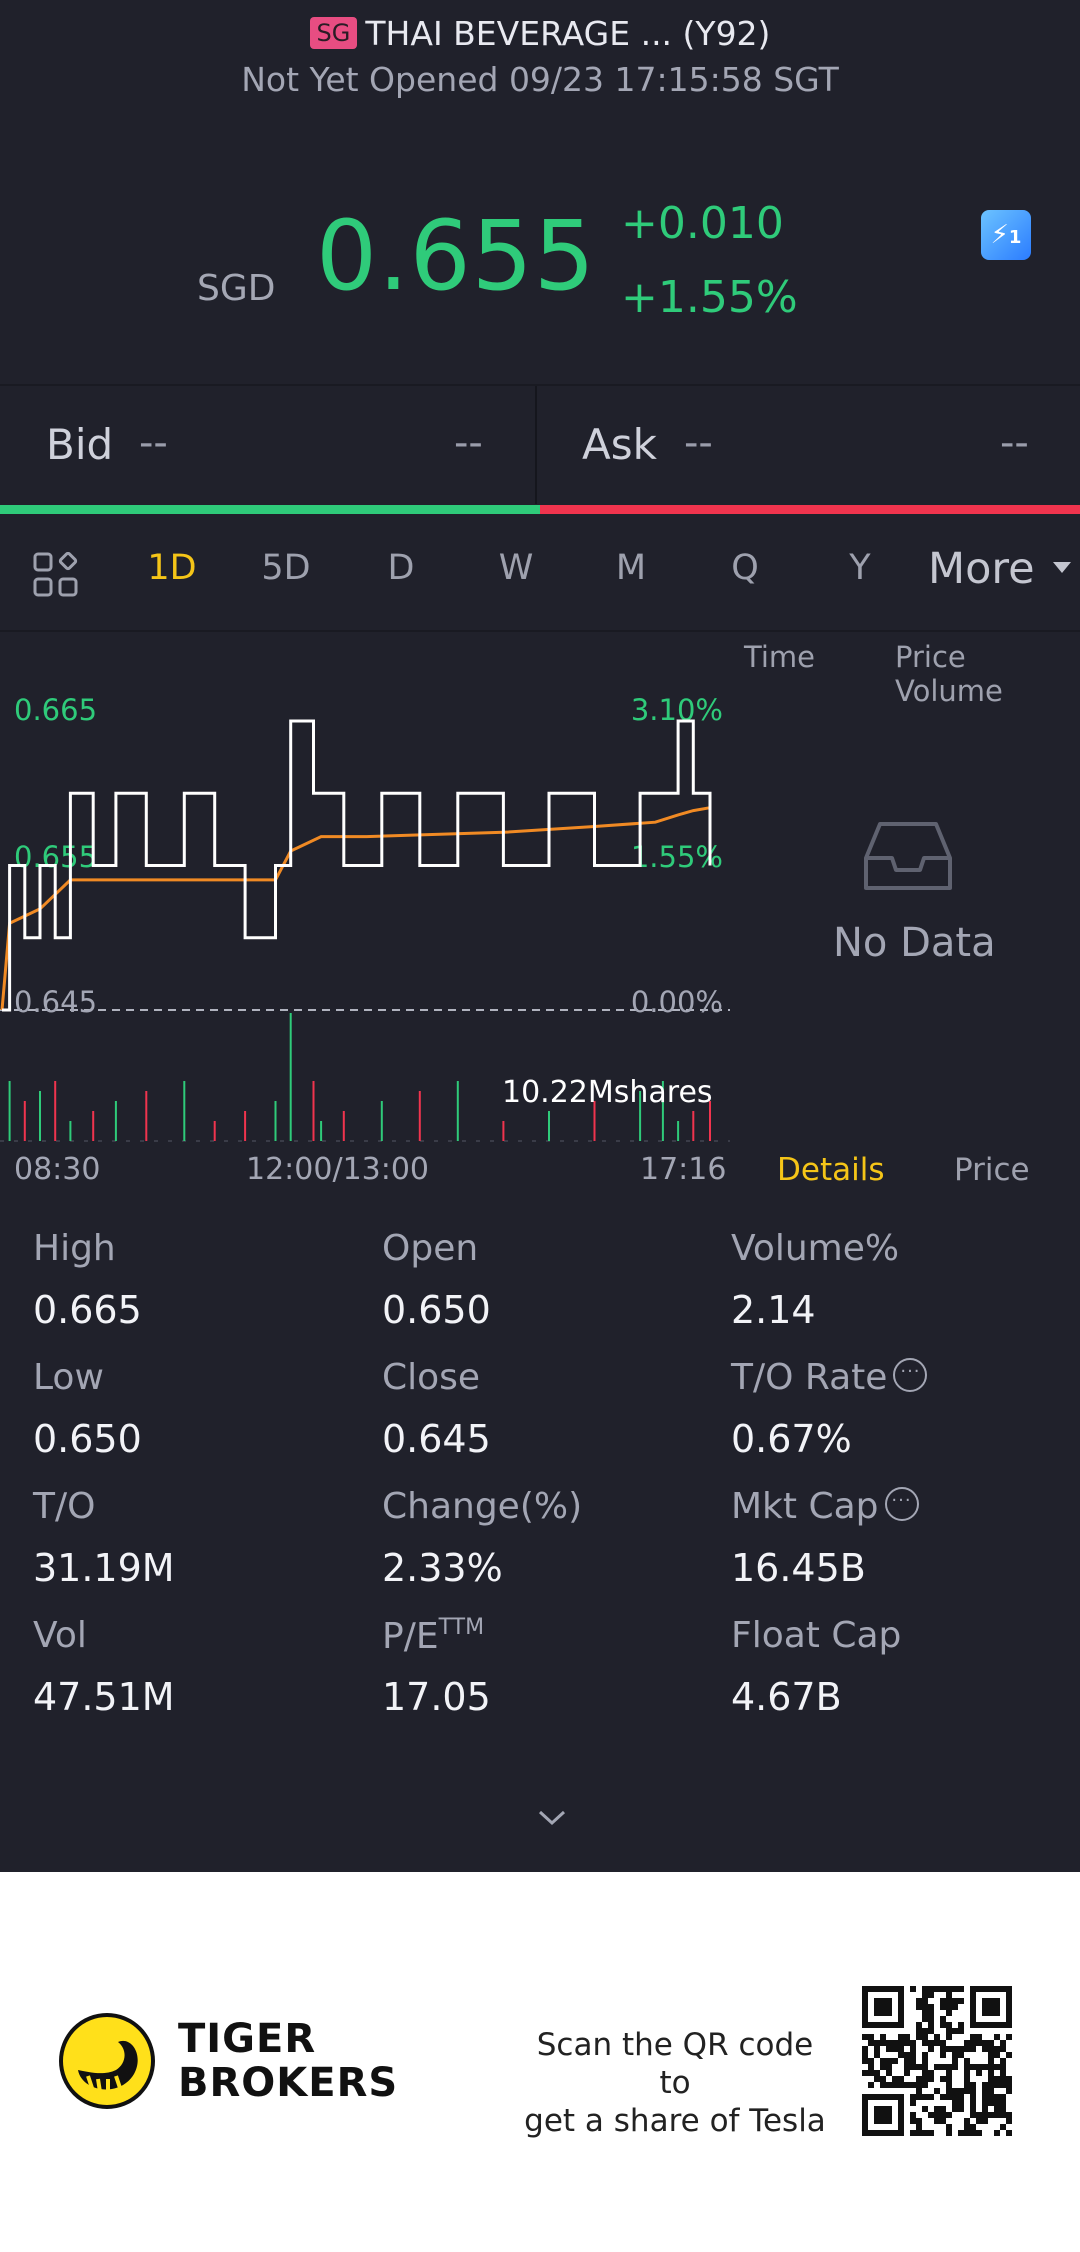 Image resolution: width=1080 pixels, height=2252 pixels. I want to click on tab-details: Details, so click(831, 1170).